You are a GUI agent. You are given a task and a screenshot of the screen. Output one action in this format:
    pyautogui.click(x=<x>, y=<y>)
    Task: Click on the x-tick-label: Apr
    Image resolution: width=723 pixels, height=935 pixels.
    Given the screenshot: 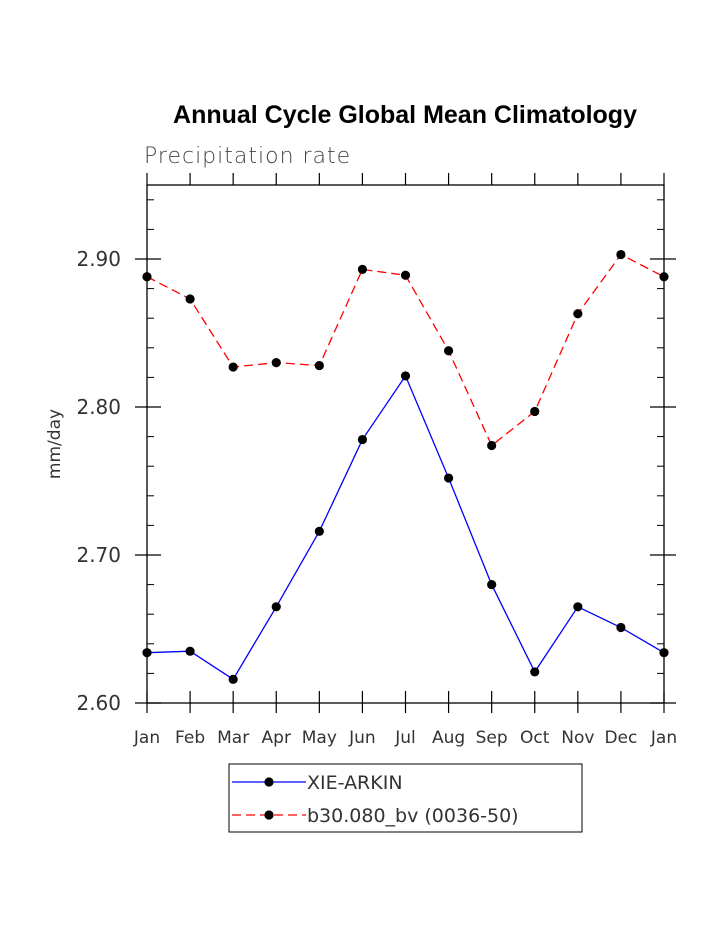 What is the action you would take?
    pyautogui.click(x=276, y=738)
    